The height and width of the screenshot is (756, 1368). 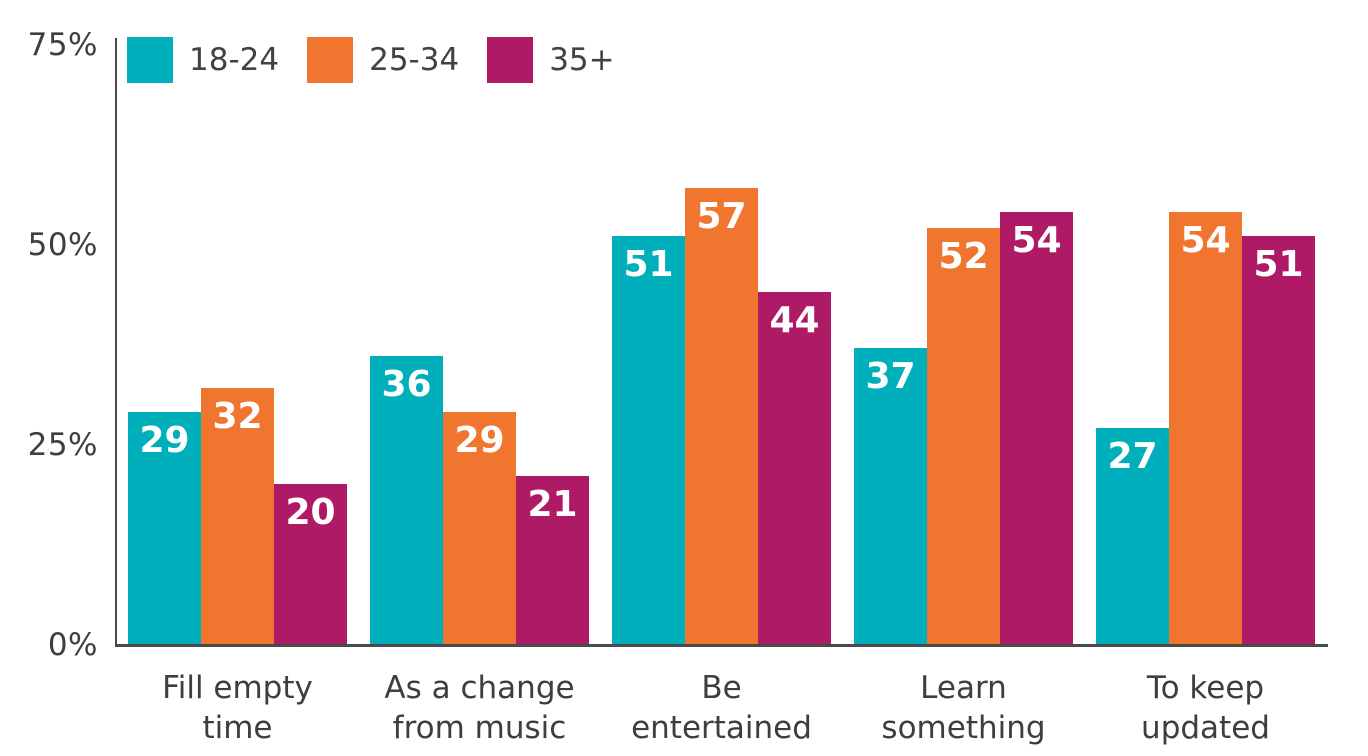 I want to click on legend-item-25-34: 25-34, so click(x=383, y=60).